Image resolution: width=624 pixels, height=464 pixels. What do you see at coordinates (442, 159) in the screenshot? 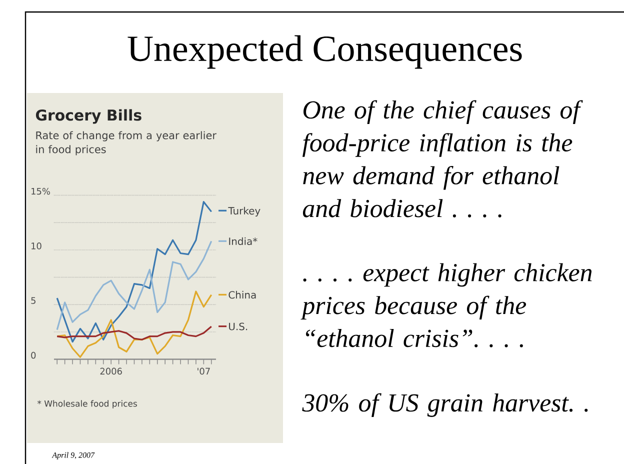
I see `text: One of the chief causes of food-price inflation is the new demand for ethanol and biodiesel . . . .` at bounding box center [442, 159].